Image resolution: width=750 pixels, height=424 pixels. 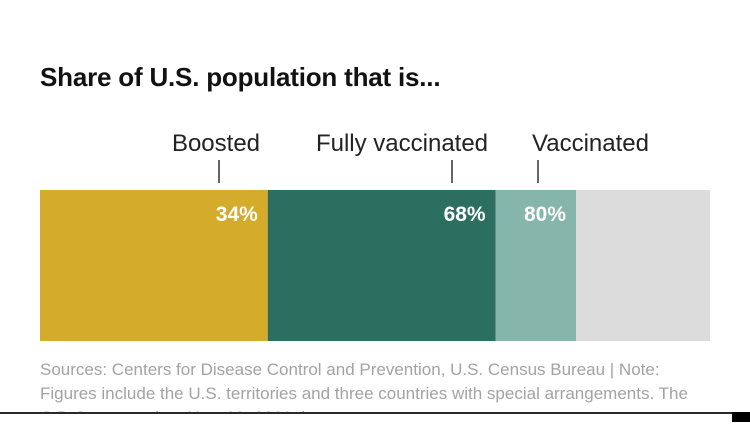 What do you see at coordinates (381, 265) in the screenshot?
I see `bar-segment-fully-vaccinated` at bounding box center [381, 265].